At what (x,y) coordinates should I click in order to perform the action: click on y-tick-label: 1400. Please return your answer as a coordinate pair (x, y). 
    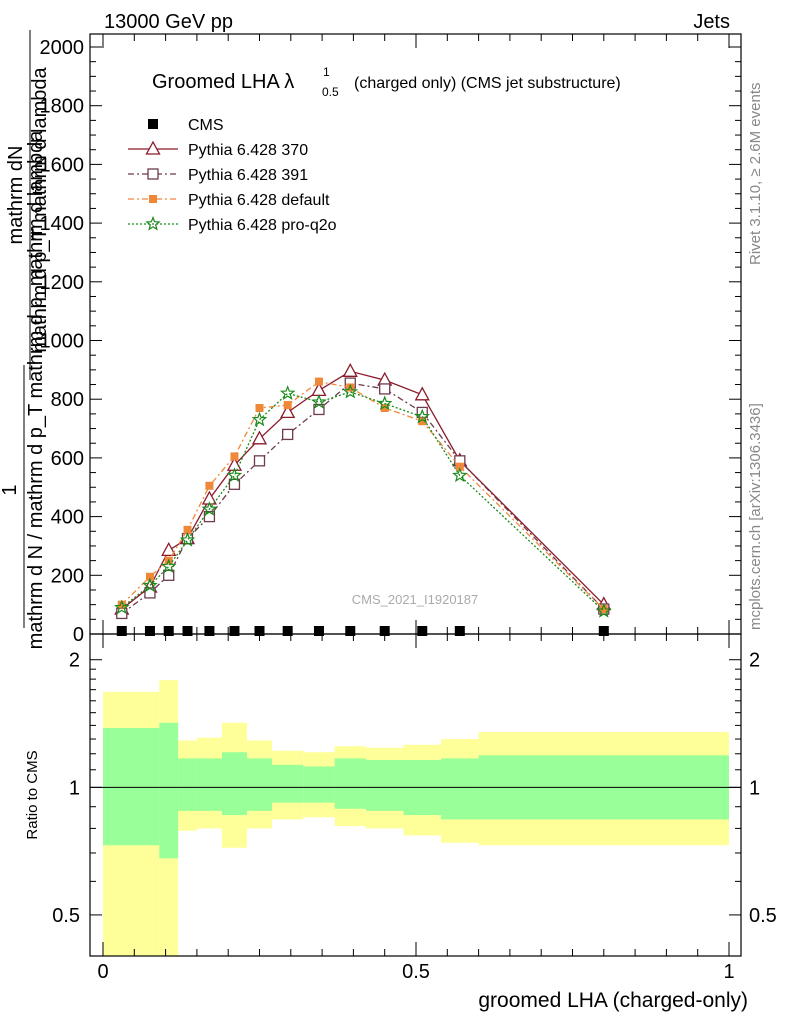
    Looking at the image, I should click on (62, 224).